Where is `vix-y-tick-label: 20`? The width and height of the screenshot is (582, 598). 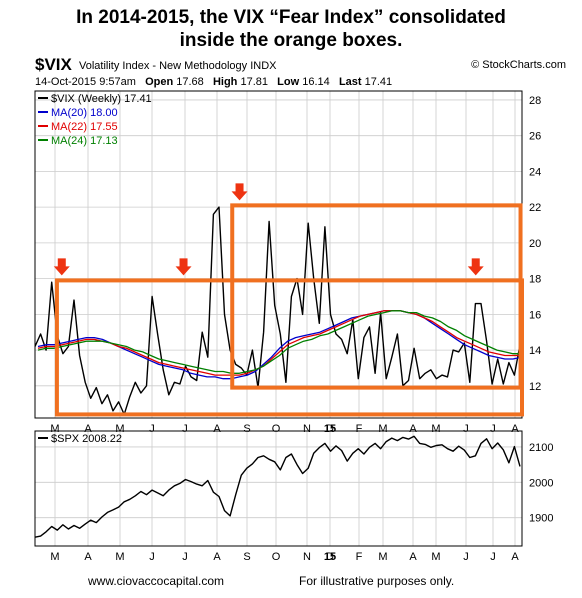
vix-y-tick-label: 20 is located at coordinates (535, 244).